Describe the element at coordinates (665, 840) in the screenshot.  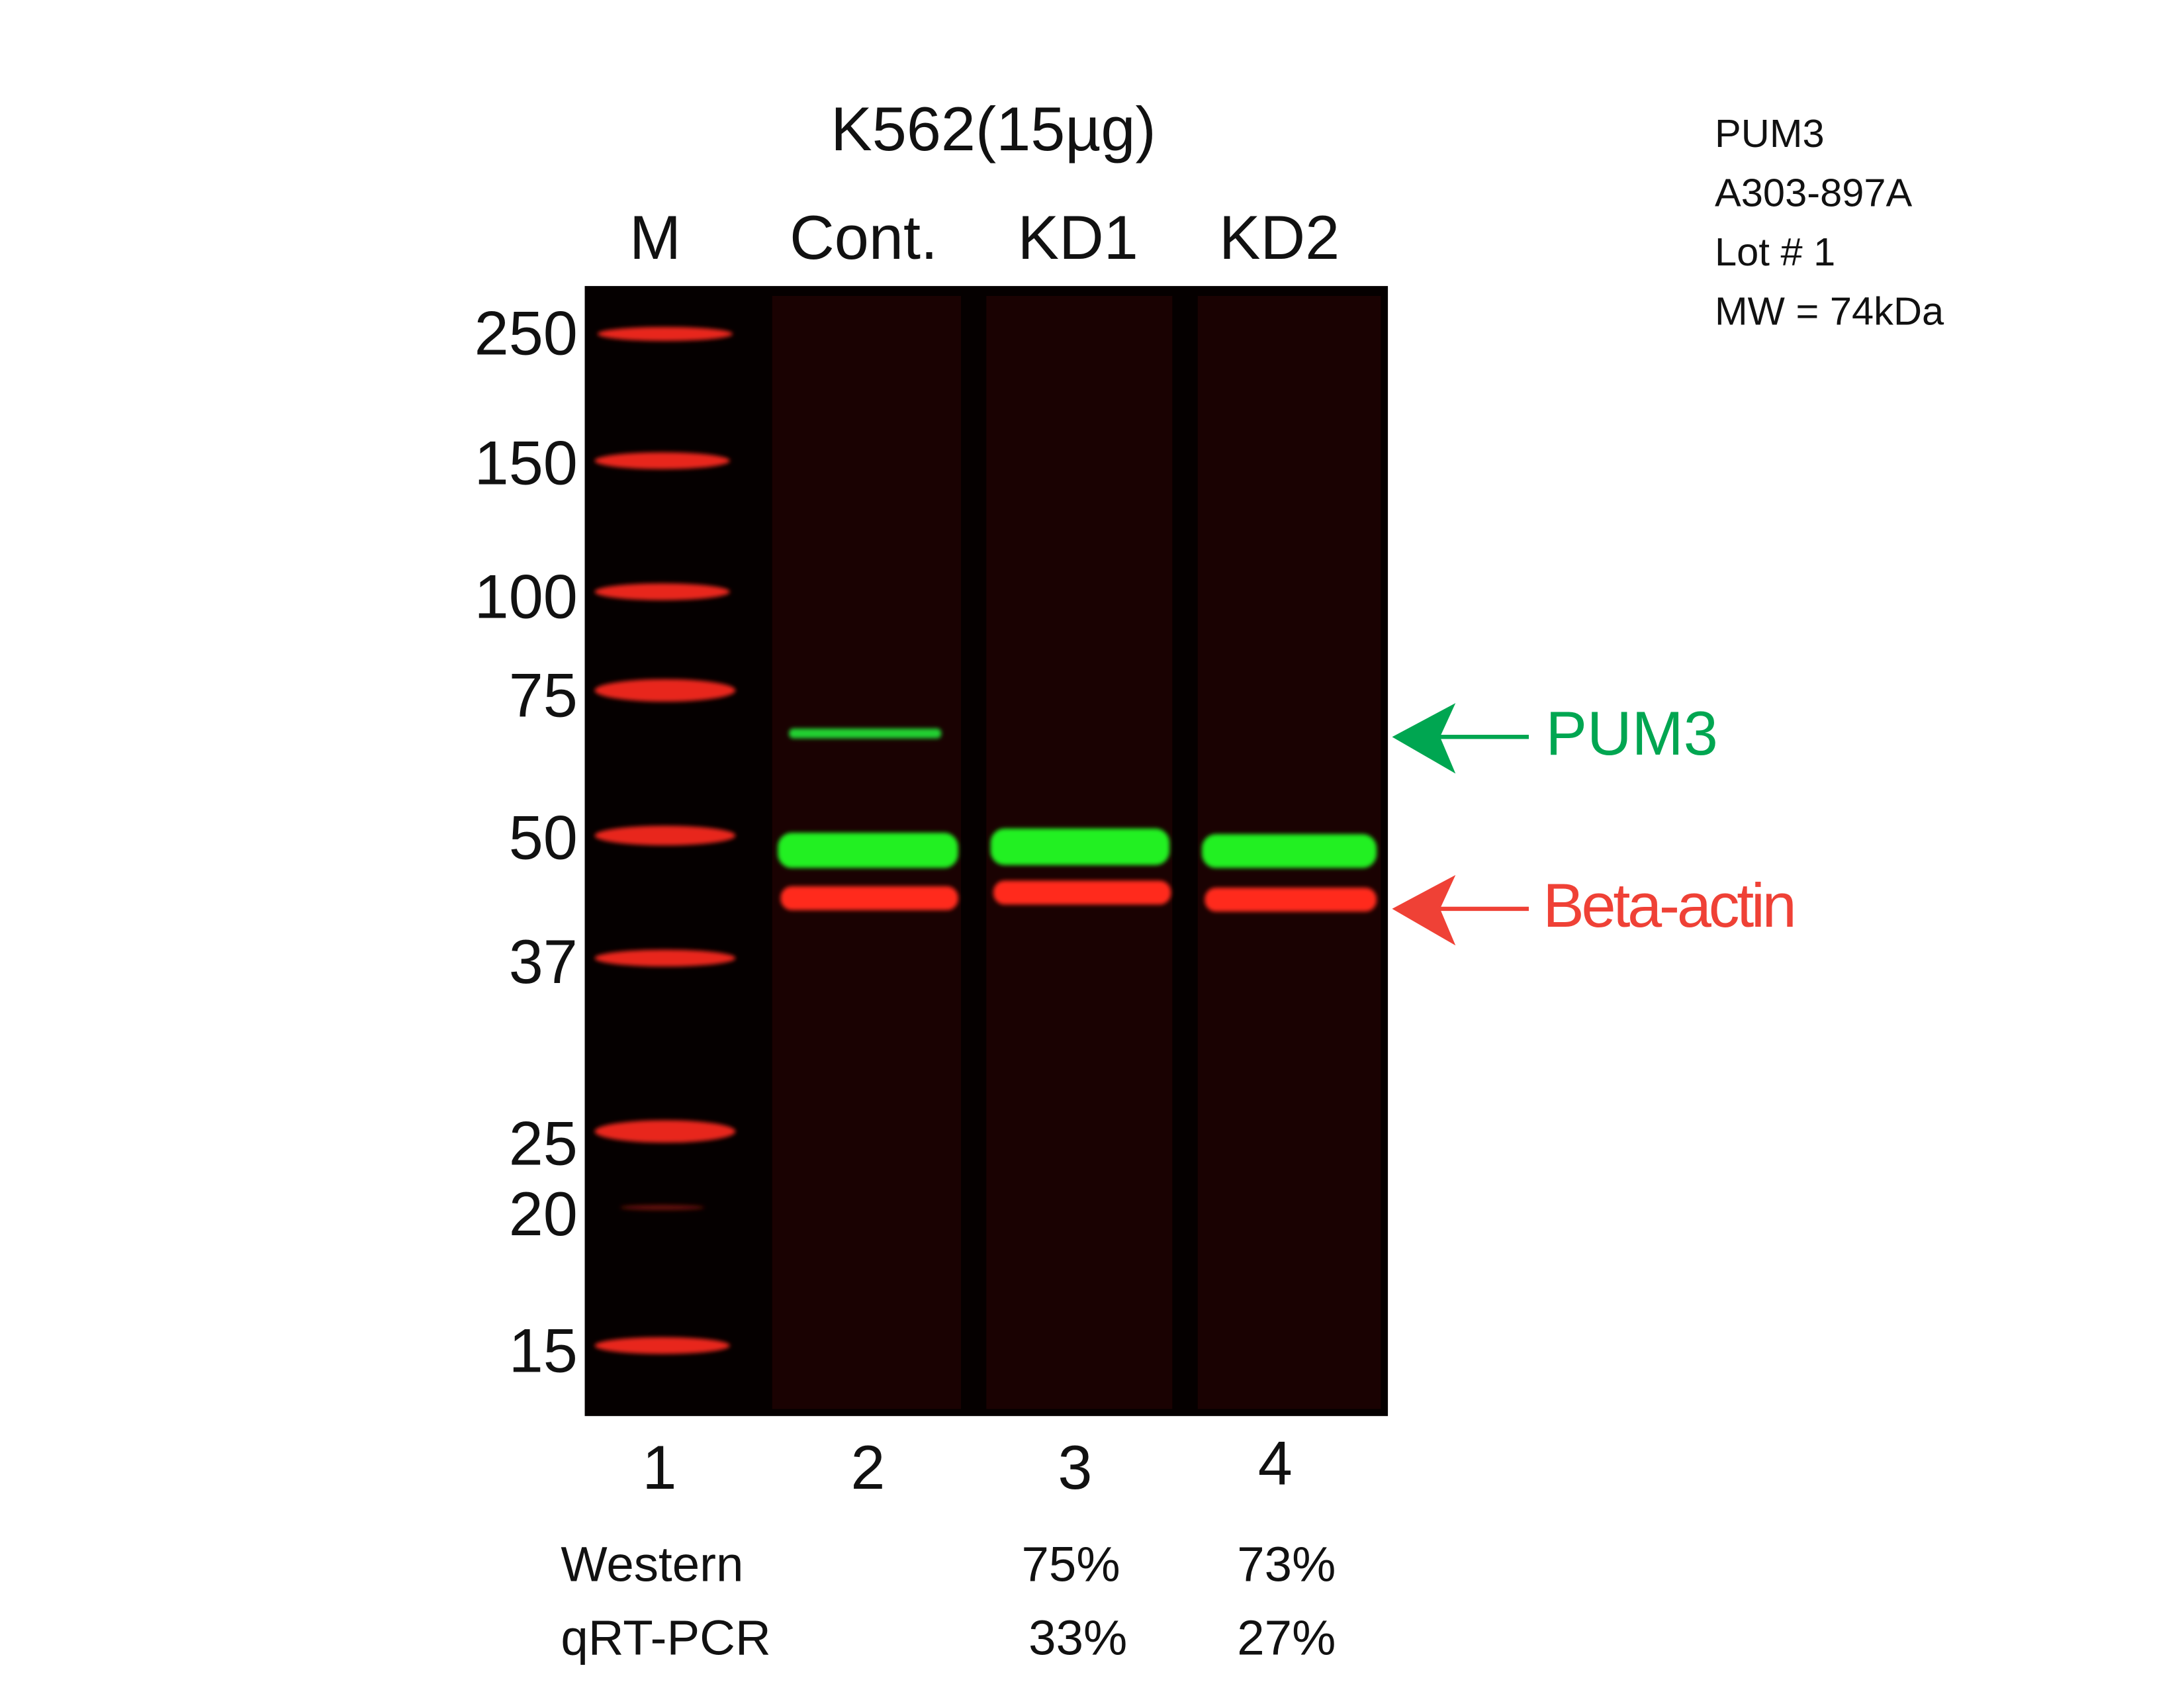
I see `ladder` at that location.